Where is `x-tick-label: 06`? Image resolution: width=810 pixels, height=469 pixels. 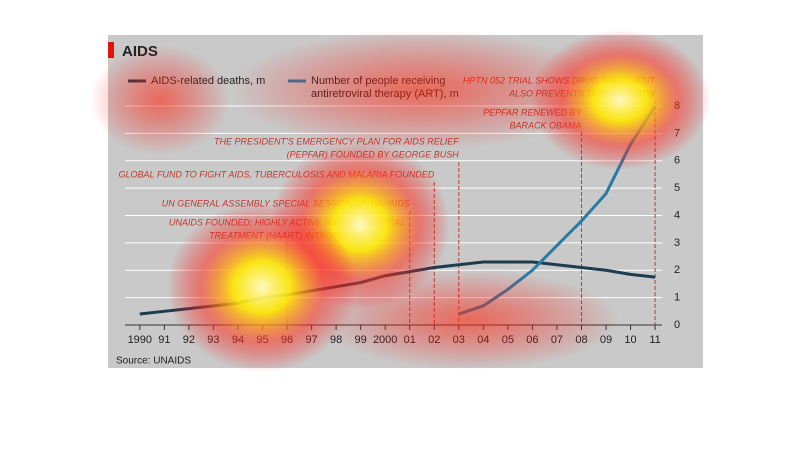 x-tick-label: 06 is located at coordinates (532, 340).